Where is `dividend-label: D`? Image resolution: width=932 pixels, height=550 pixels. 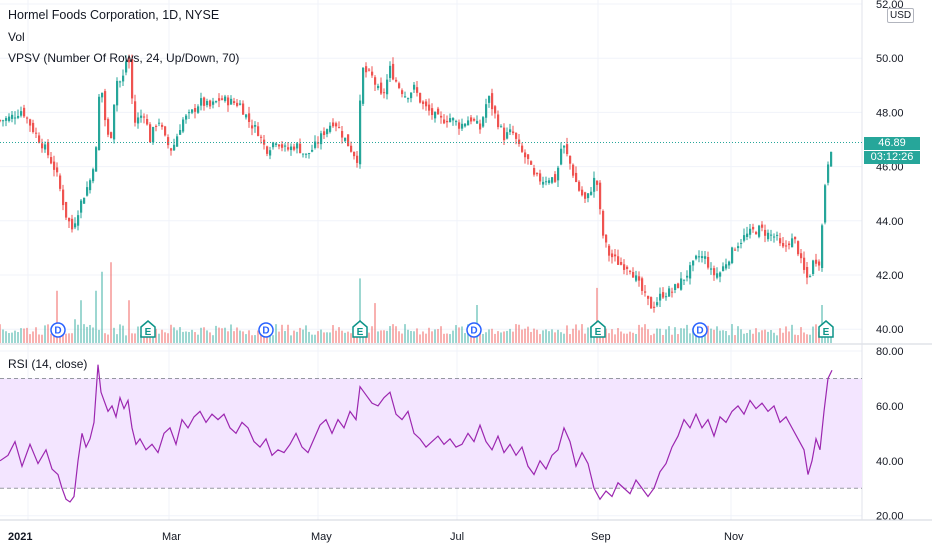 dividend-label: D is located at coordinates (57, 331).